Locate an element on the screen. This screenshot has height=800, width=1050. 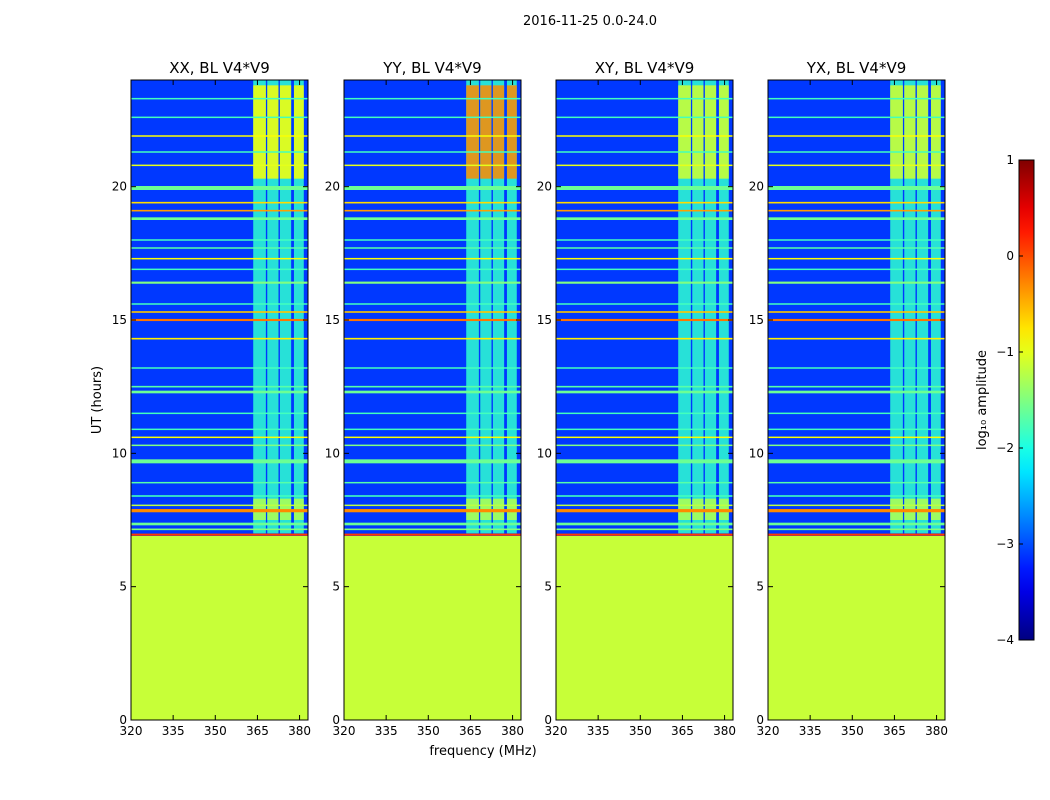
panel-frame is located at coordinates (644, 400).